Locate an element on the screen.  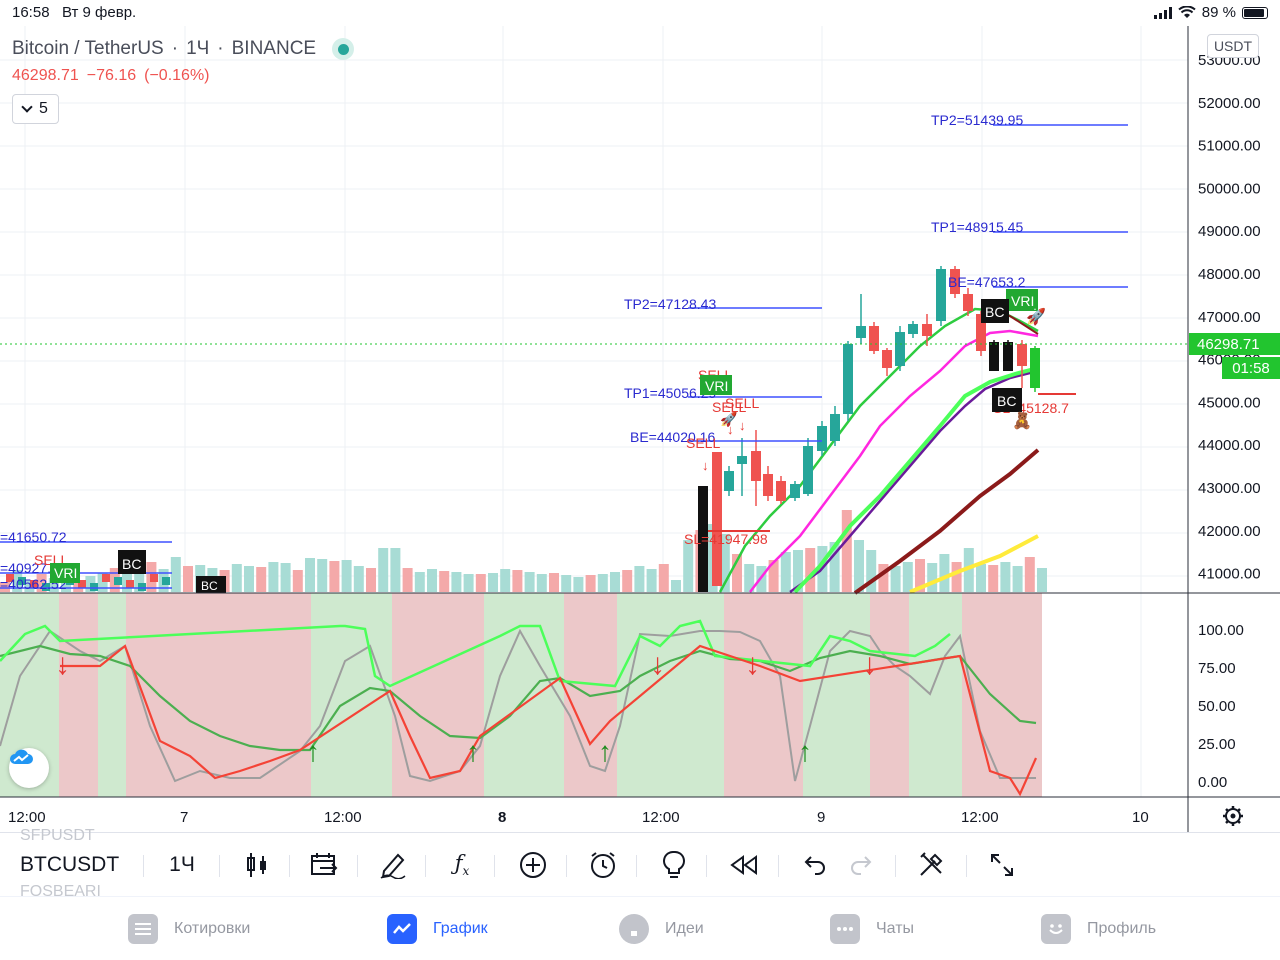
add-button is located at coordinates (533, 865).